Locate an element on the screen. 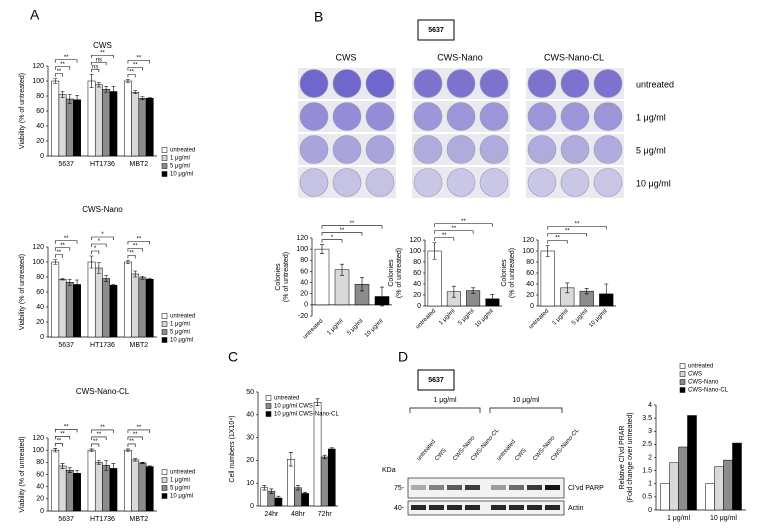  colony-photos is located at coordinates (461, 133).